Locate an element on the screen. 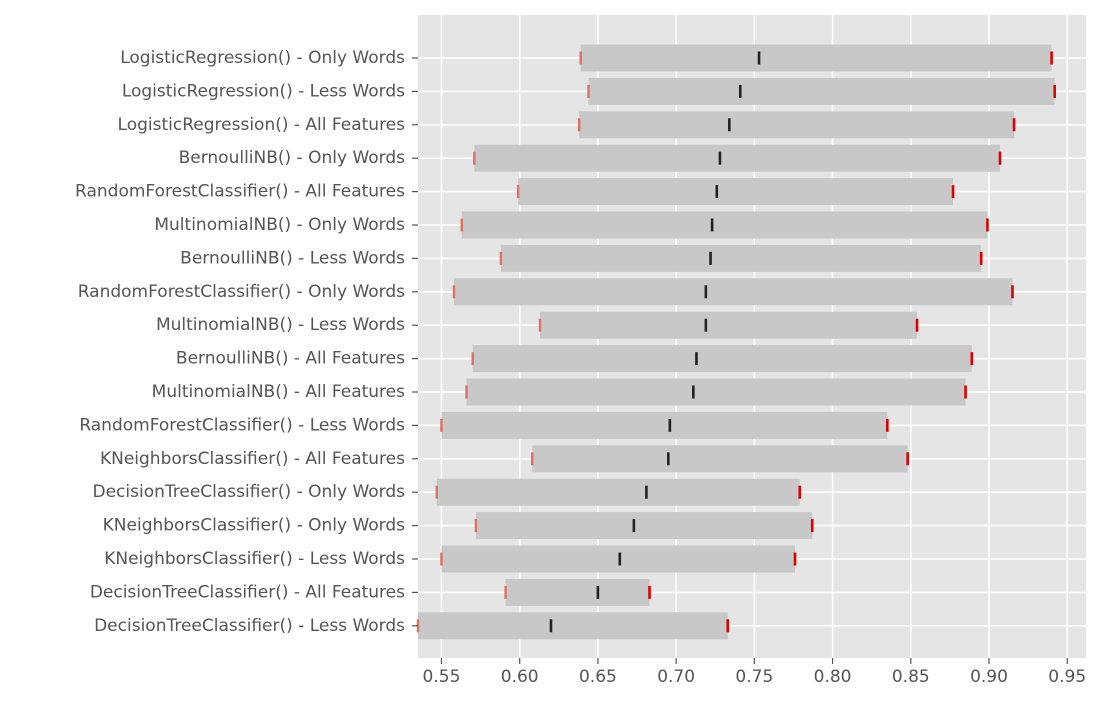 The width and height of the screenshot is (1104, 714). y-tick-label: RandomForestClassifier() - Only Words is located at coordinates (241, 292).